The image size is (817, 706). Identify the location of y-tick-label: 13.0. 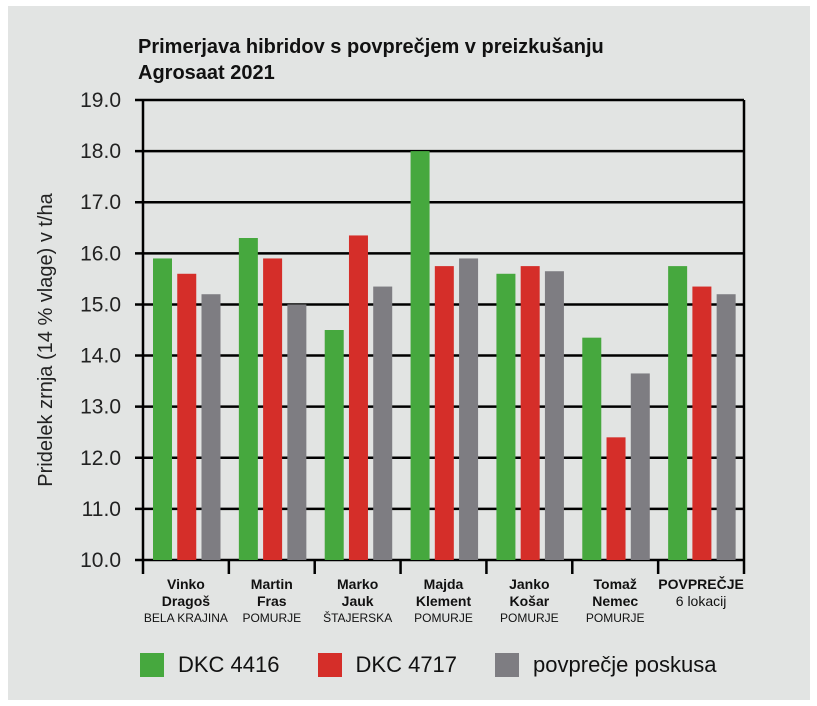
(100, 407).